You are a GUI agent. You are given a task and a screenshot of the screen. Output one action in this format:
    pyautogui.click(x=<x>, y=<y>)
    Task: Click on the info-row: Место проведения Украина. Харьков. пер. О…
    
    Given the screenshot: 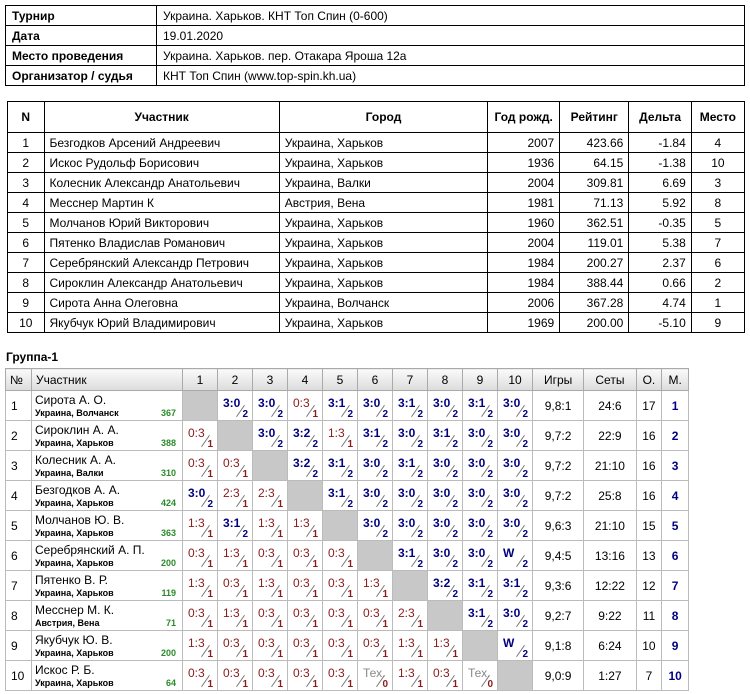 What is the action you would take?
    pyautogui.click(x=375, y=55)
    